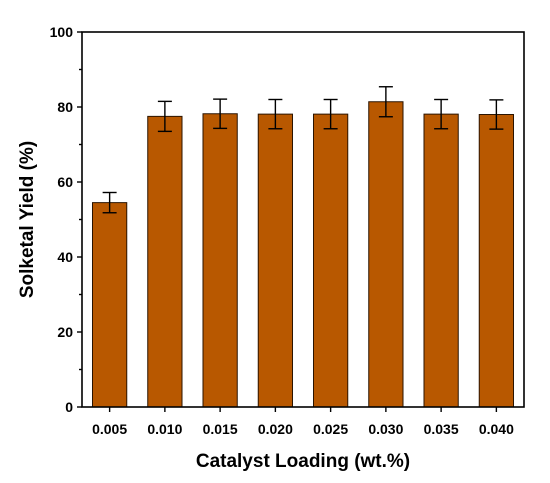 This screenshot has width=550, height=483. What do you see at coordinates (275, 114) in the screenshot?
I see `error-bar-0.020` at bounding box center [275, 114].